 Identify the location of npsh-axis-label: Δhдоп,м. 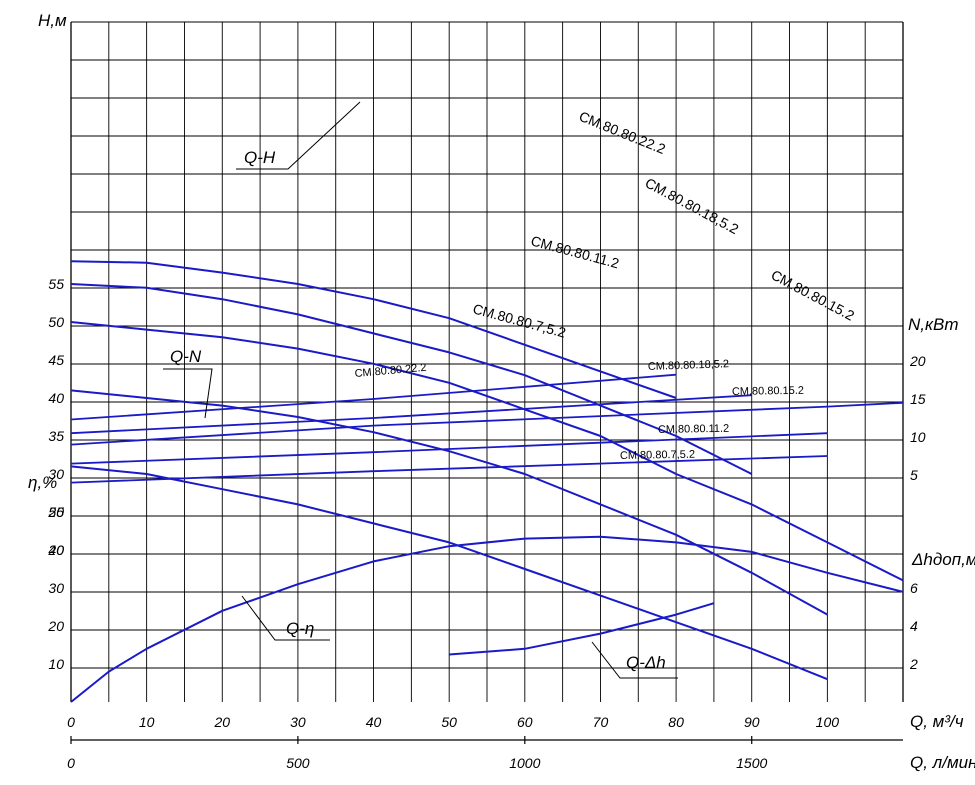
(943, 559).